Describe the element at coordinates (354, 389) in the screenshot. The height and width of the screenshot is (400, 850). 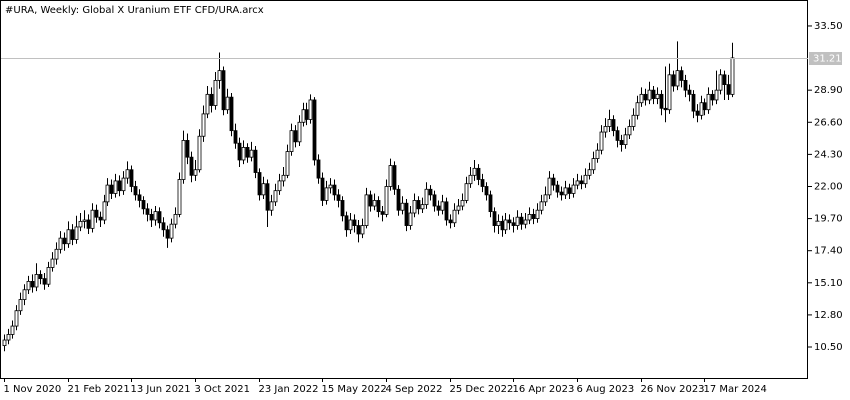
I see `x-tick-label: 15 May 2022` at that location.